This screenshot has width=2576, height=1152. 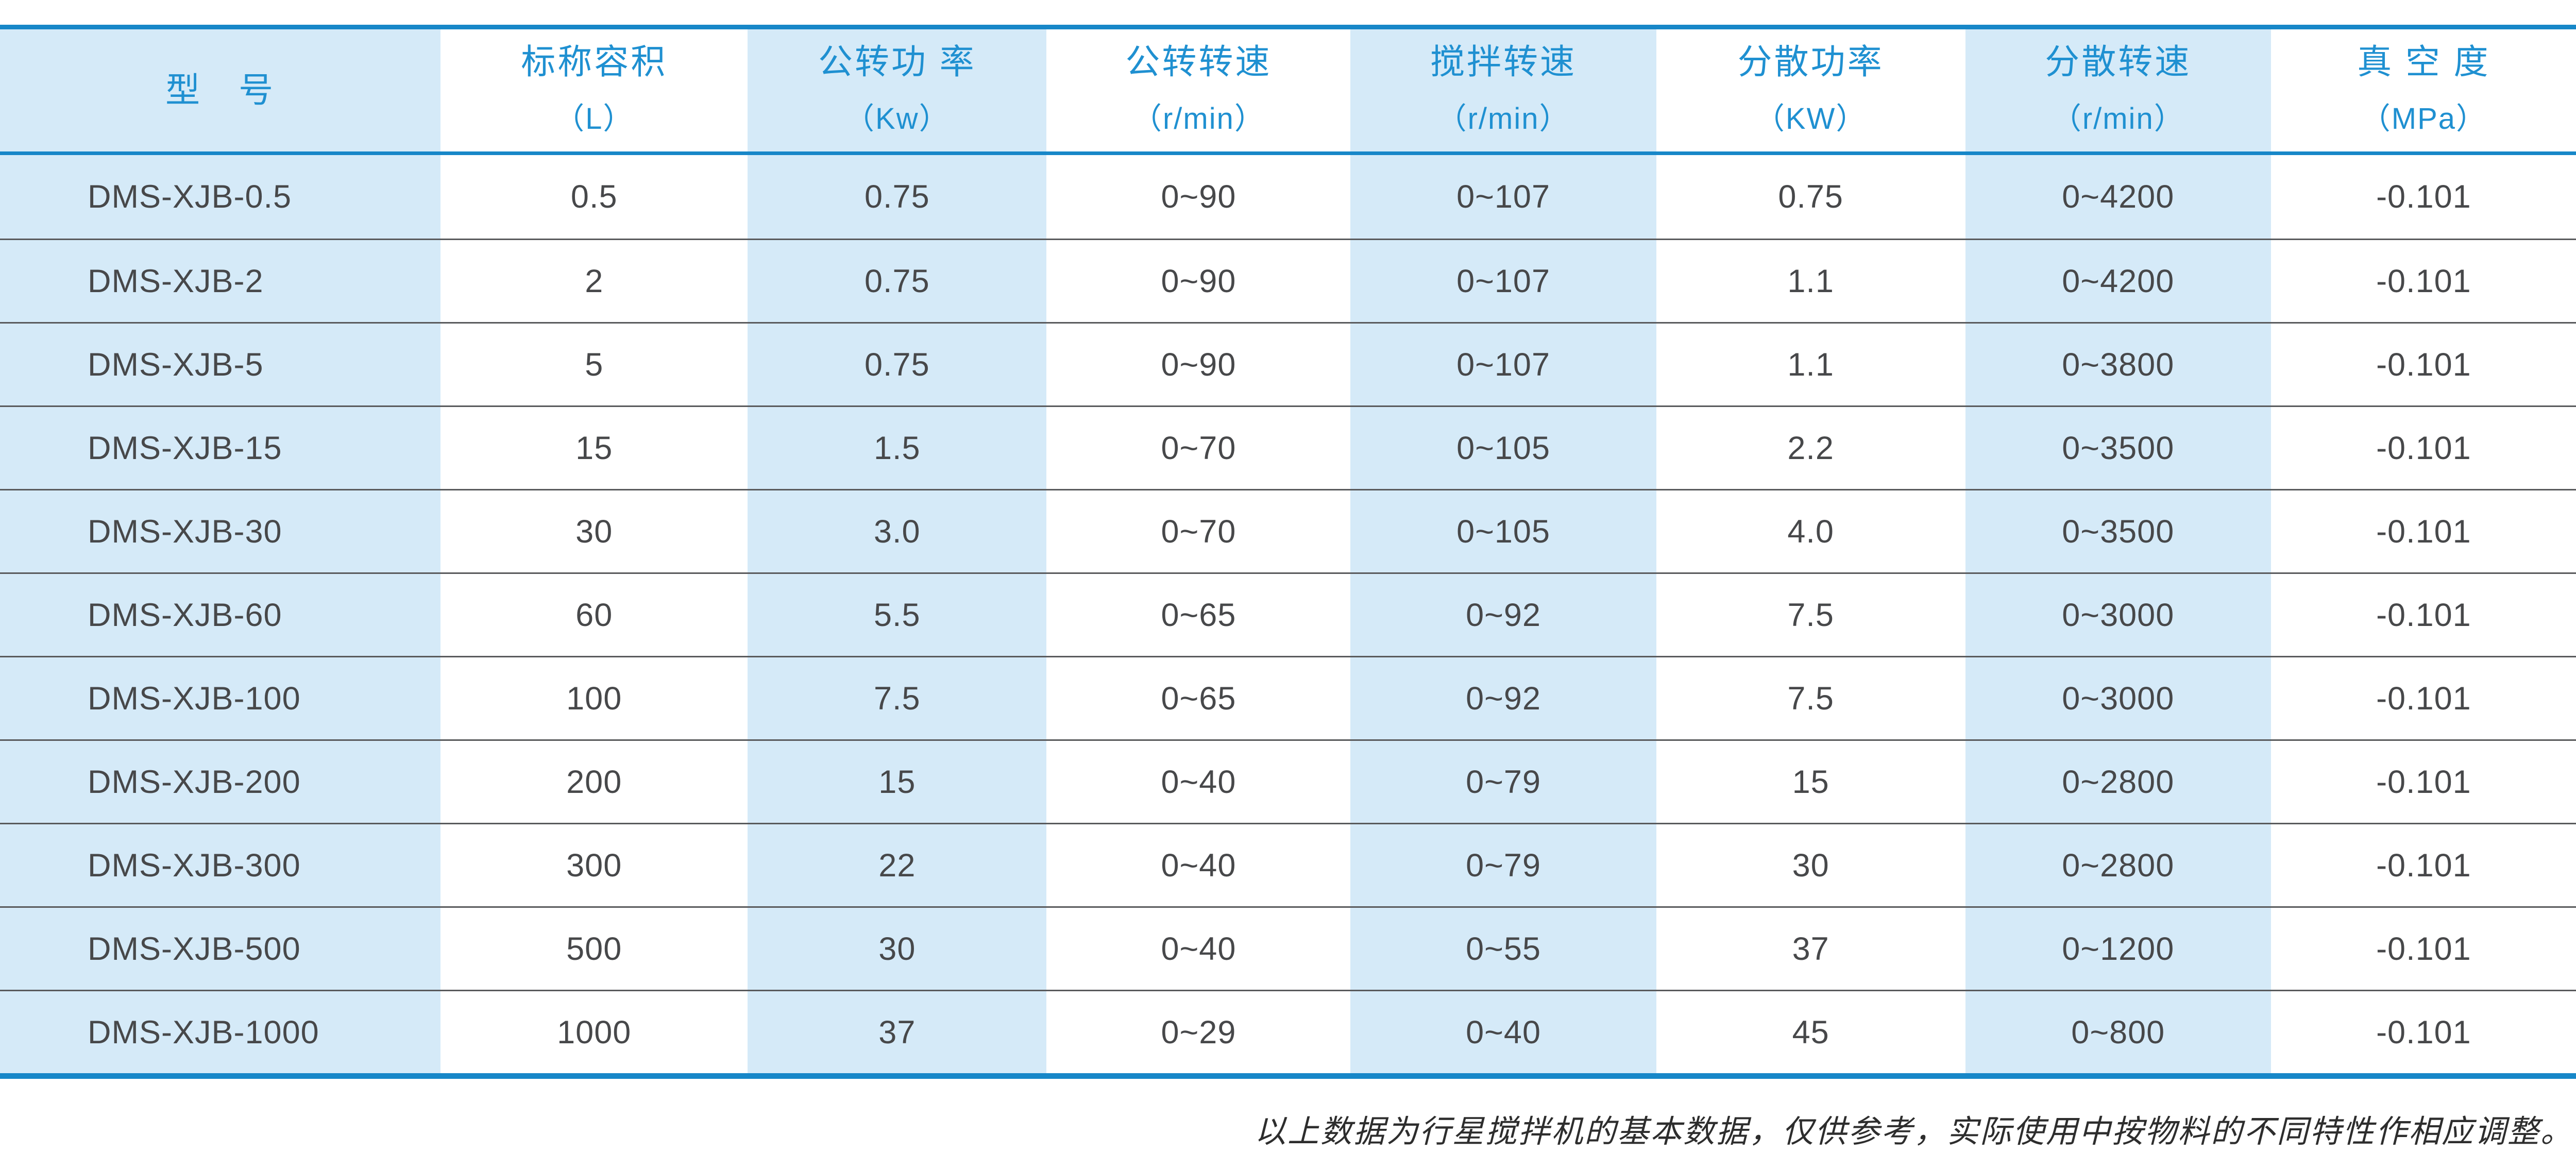 I want to click on column-header-label: 标称容积, so click(x=594, y=62).